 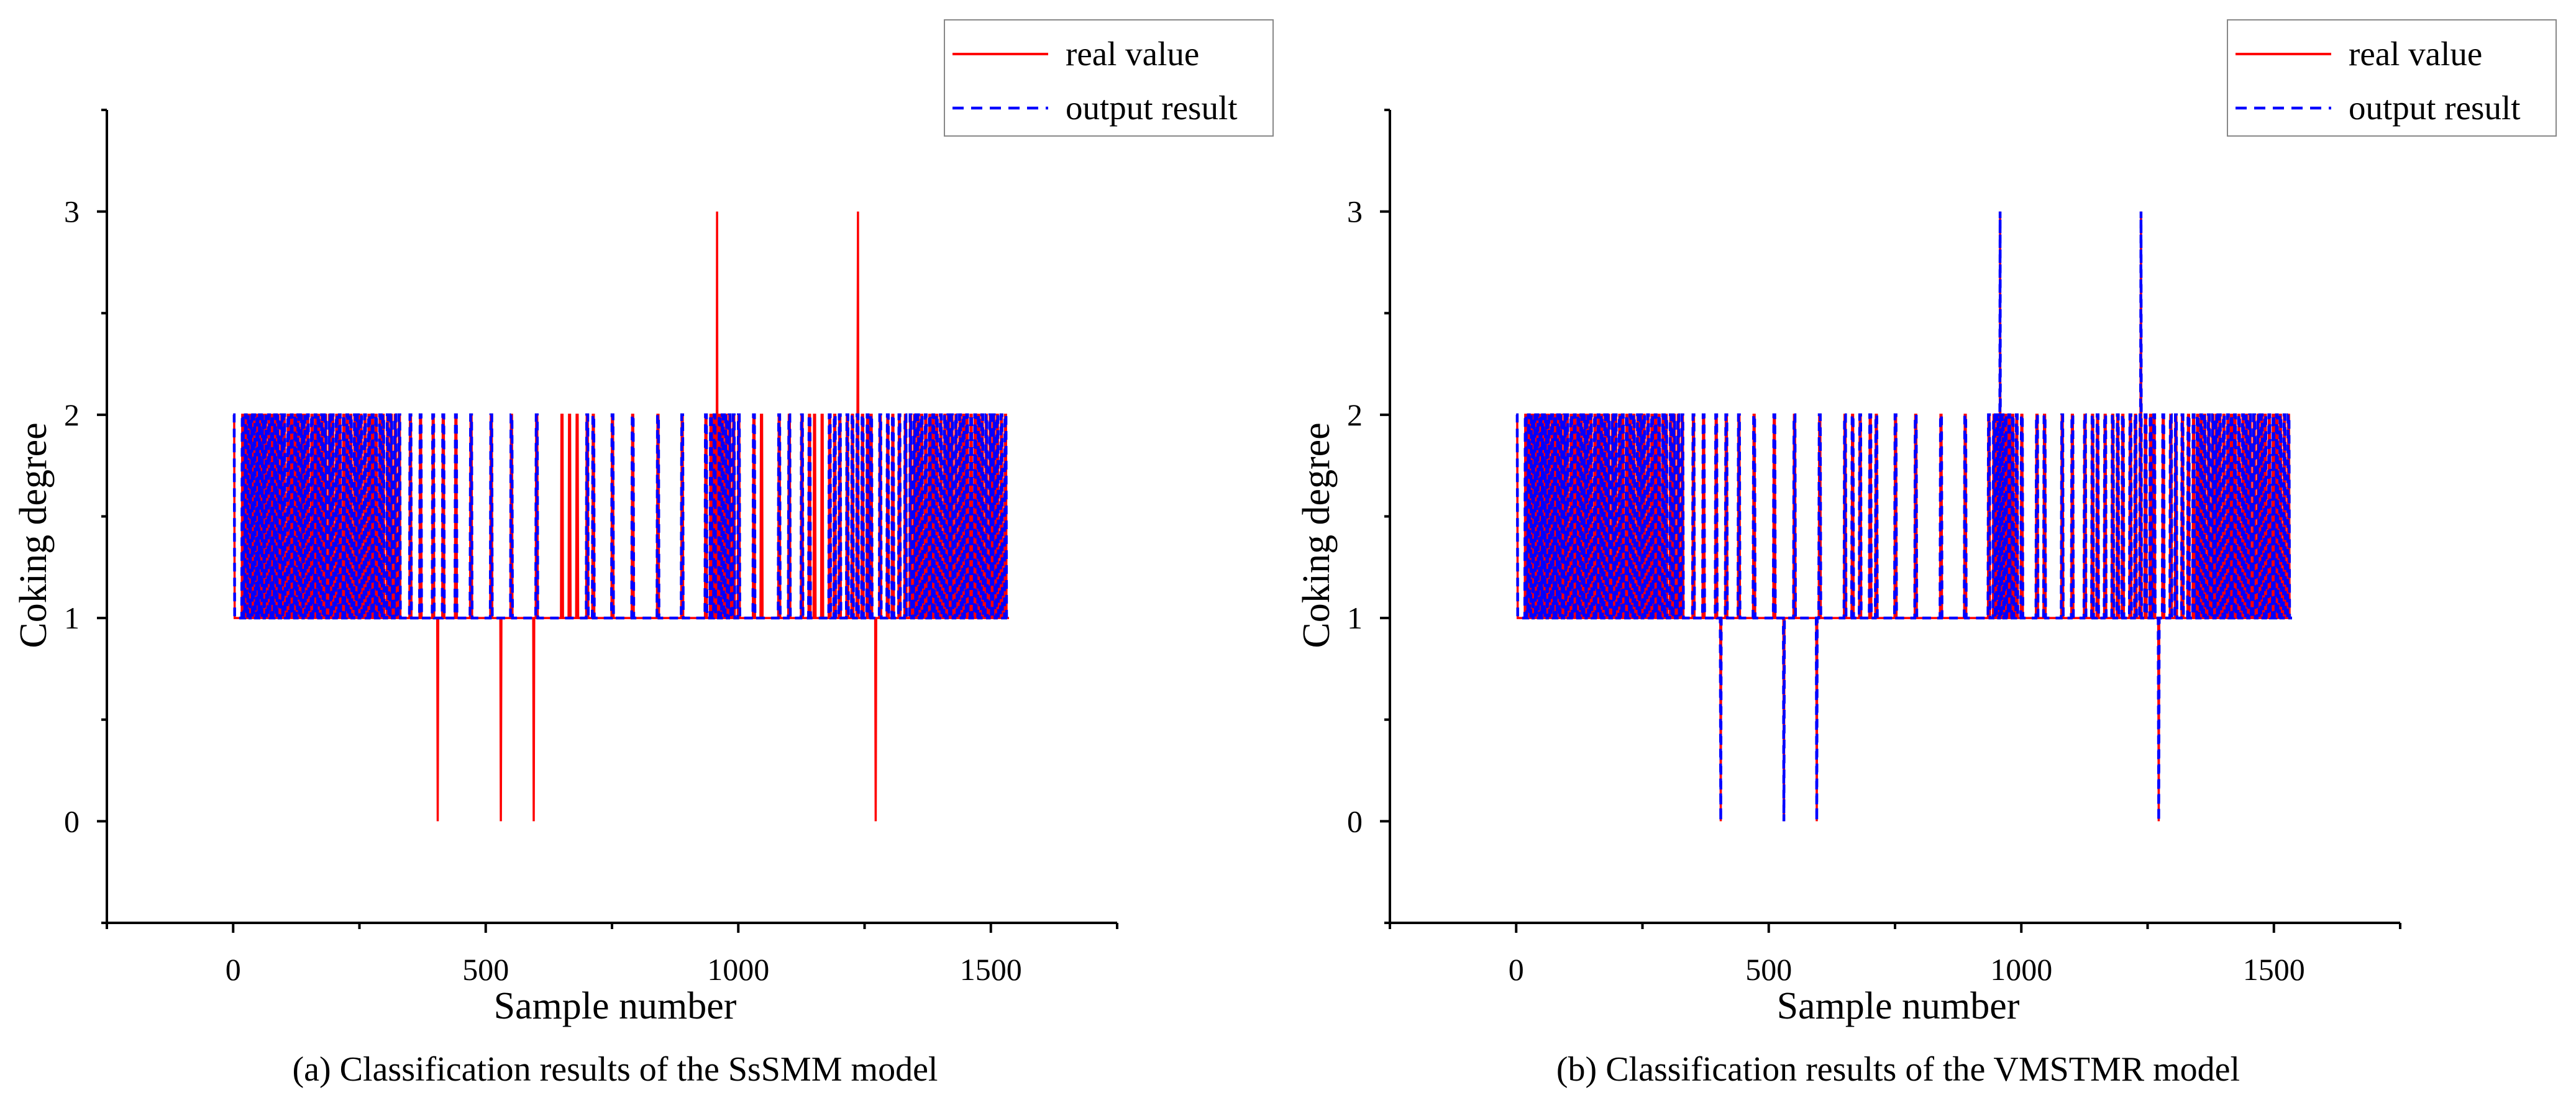 I want to click on series-line-output-result, so click(x=620, y=517).